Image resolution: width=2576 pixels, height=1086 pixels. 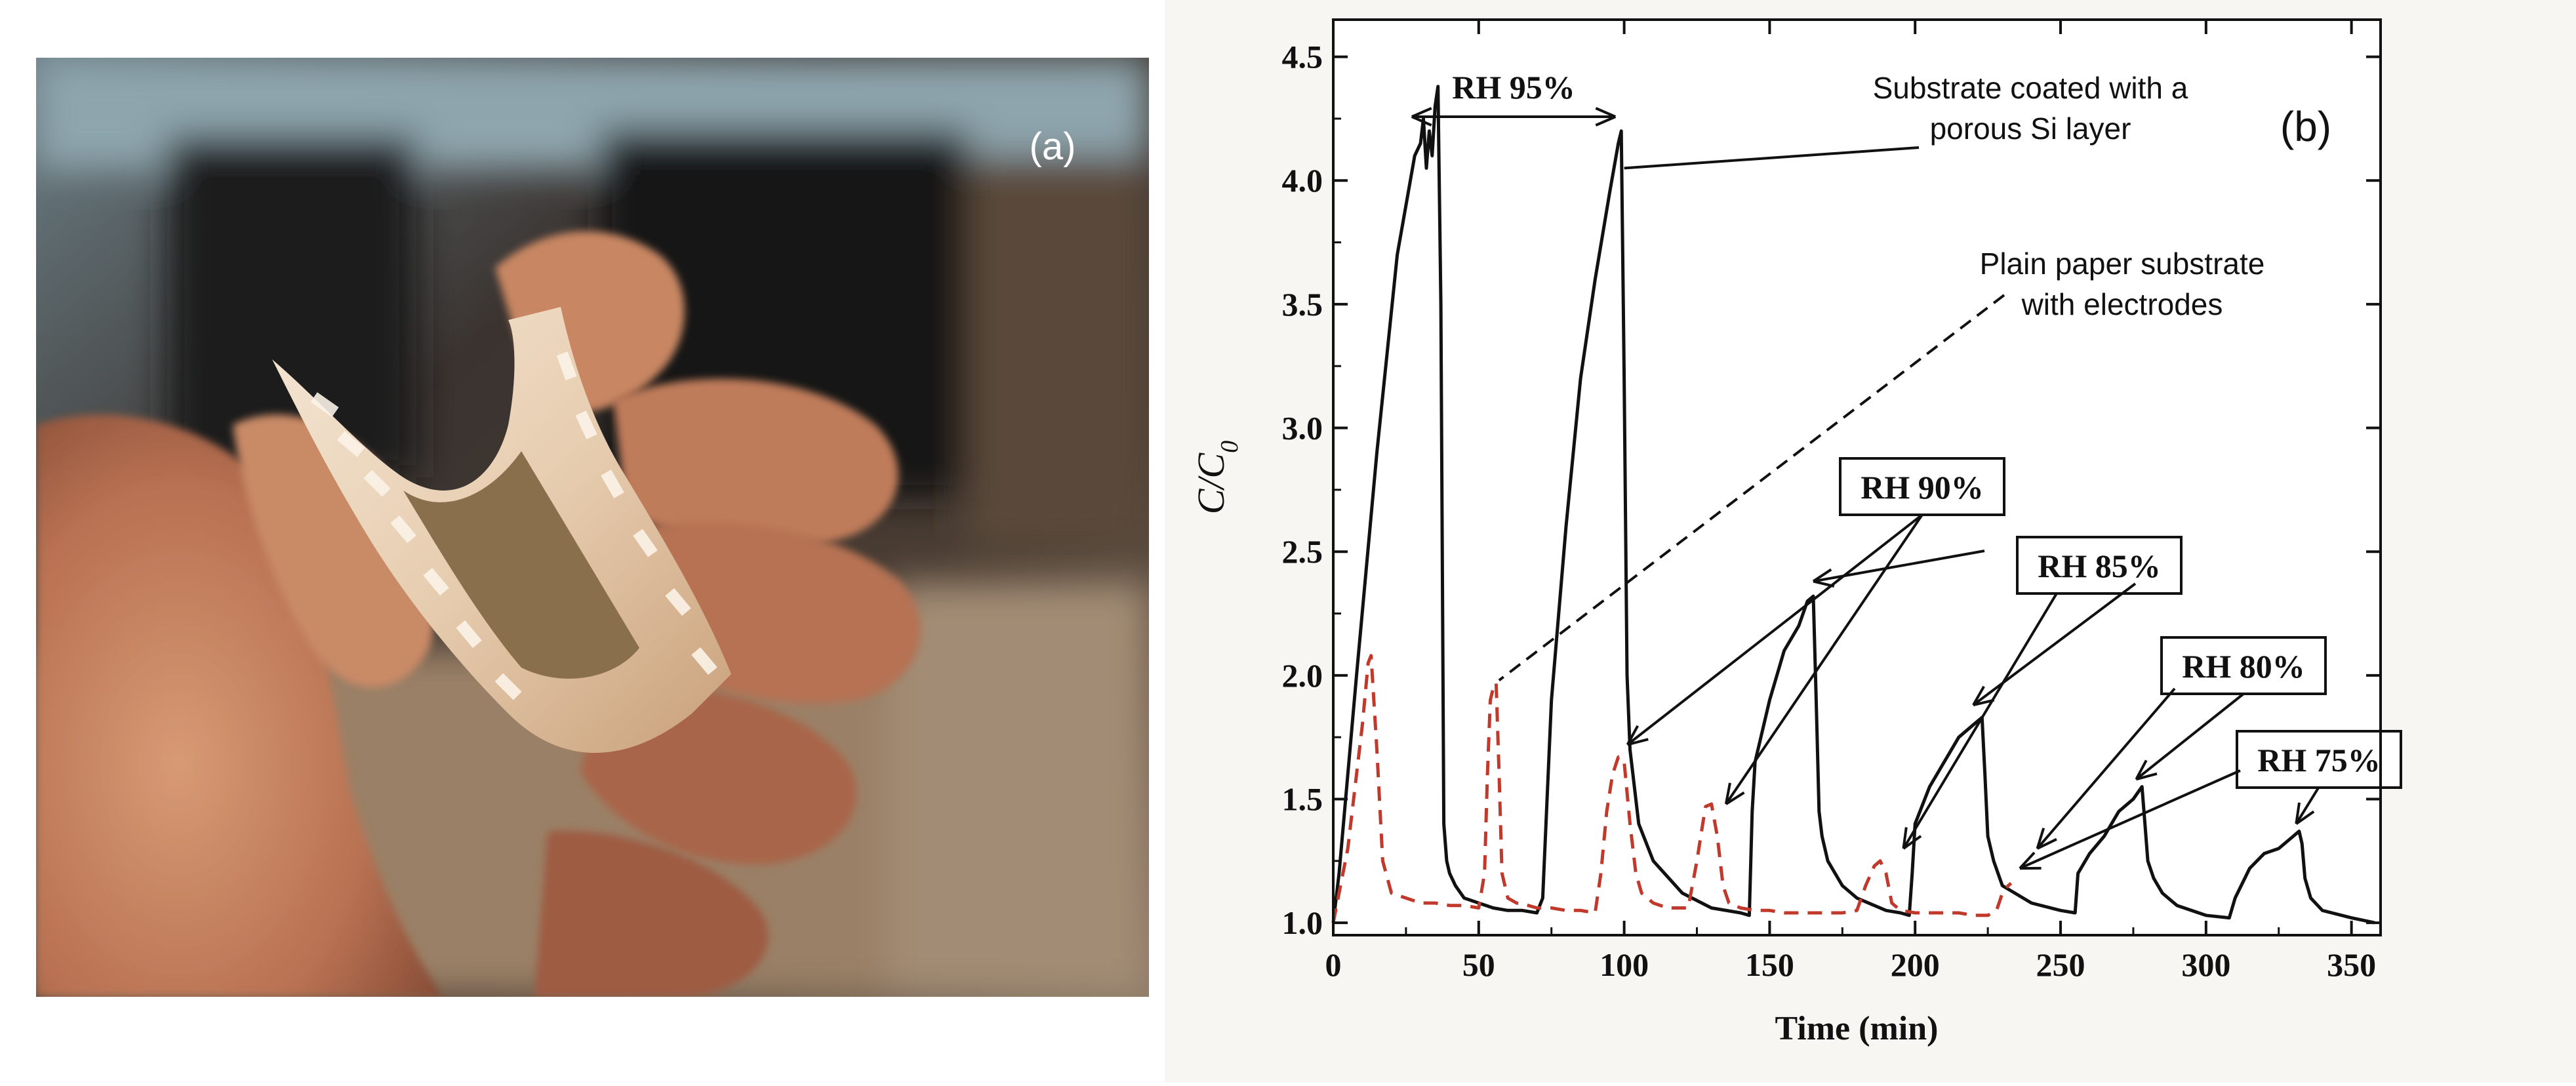 I want to click on sensor-paper, so click(x=501, y=530).